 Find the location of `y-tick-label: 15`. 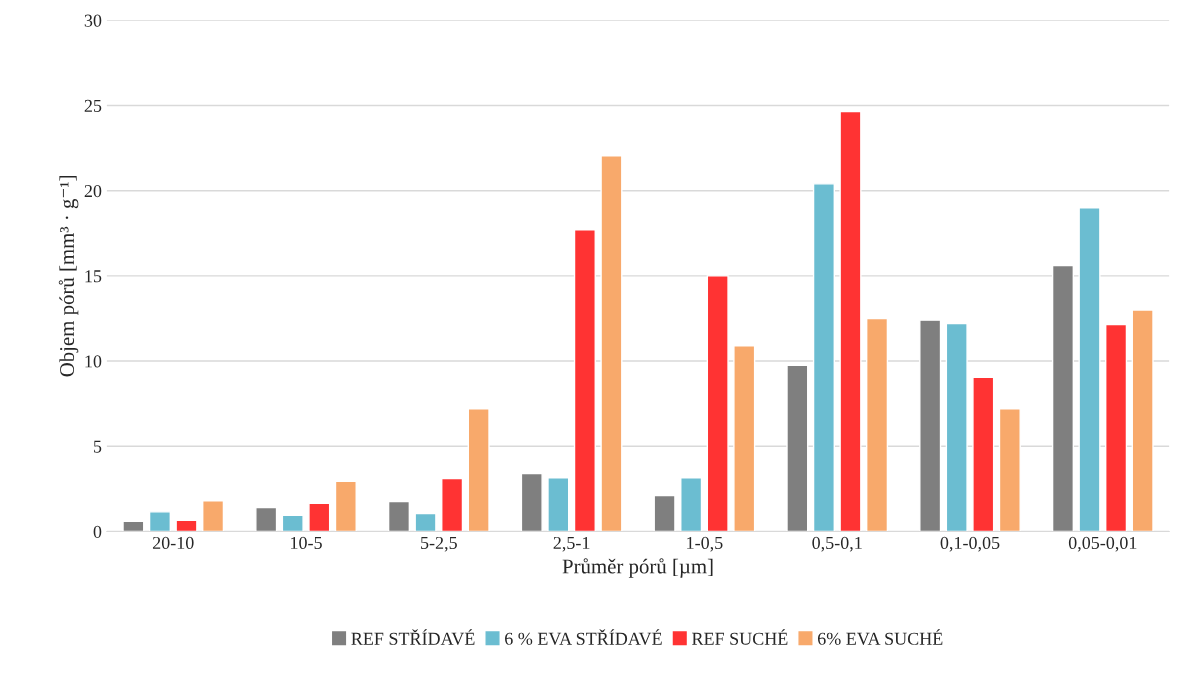

y-tick-label: 15 is located at coordinates (93, 276).